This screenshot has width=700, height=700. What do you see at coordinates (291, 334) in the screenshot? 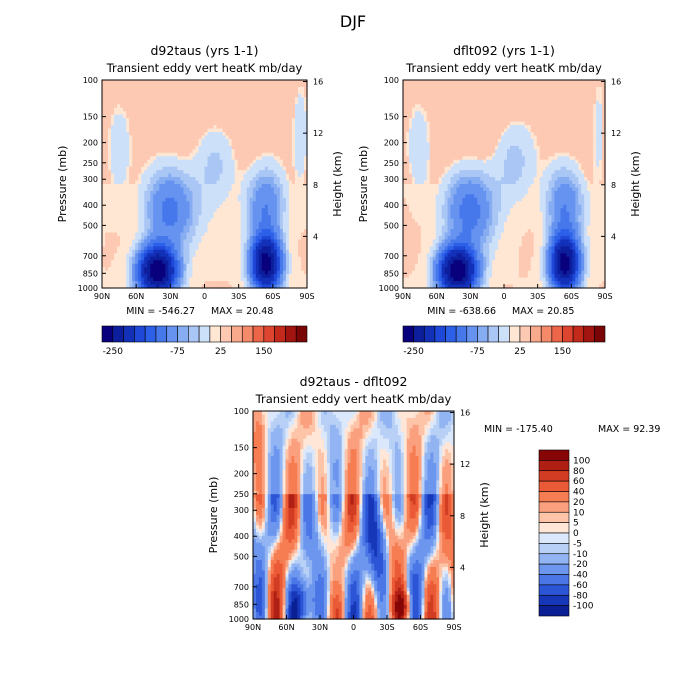
I see `colorbar-box` at bounding box center [291, 334].